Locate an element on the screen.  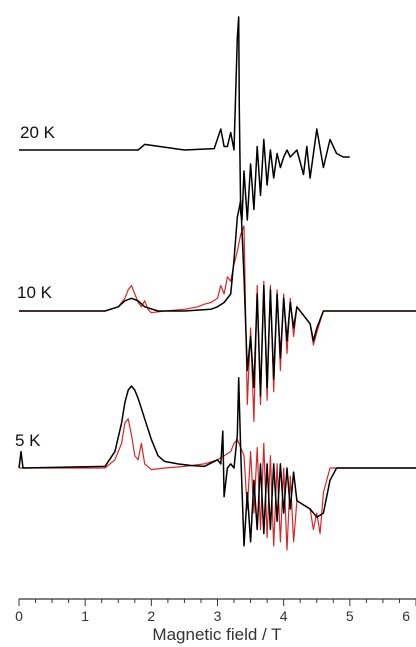
x-tick-label: 2 is located at coordinates (151, 616).